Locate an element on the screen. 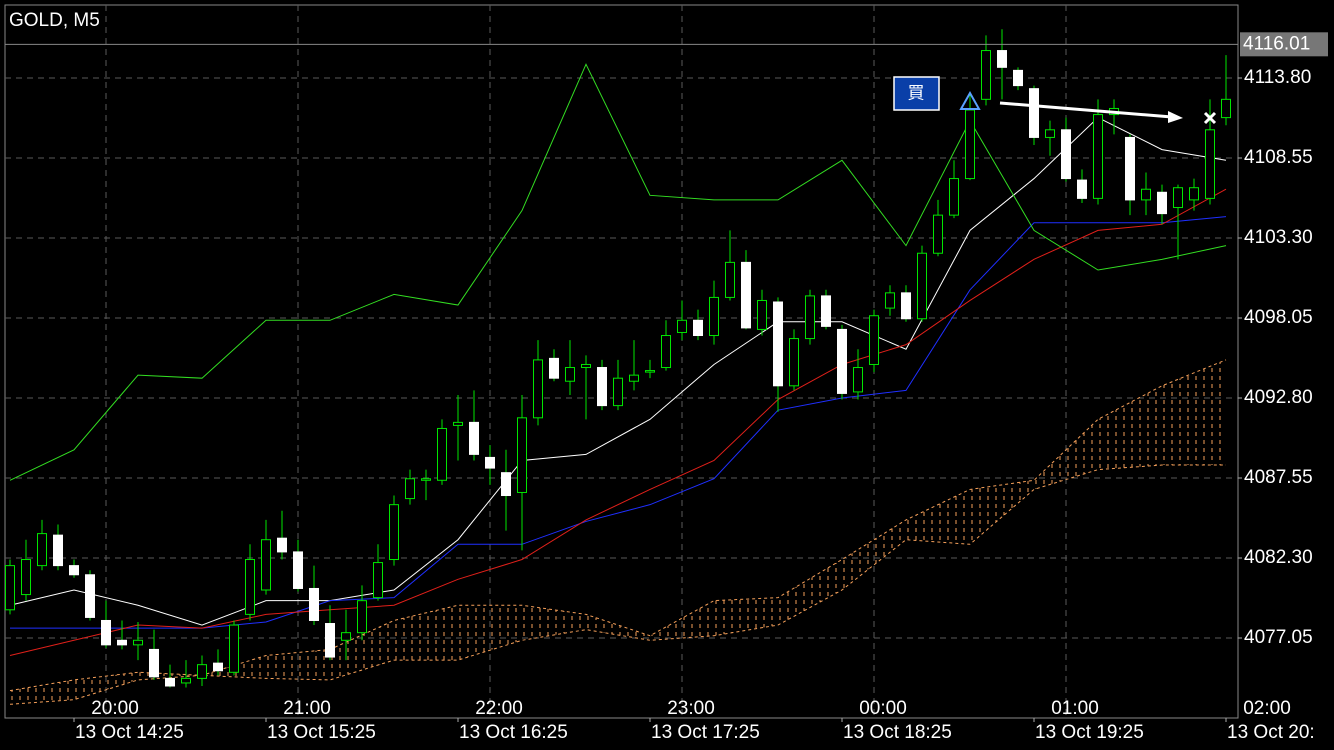  x-date-label: 13 Oct 17:25 is located at coordinates (705, 732).